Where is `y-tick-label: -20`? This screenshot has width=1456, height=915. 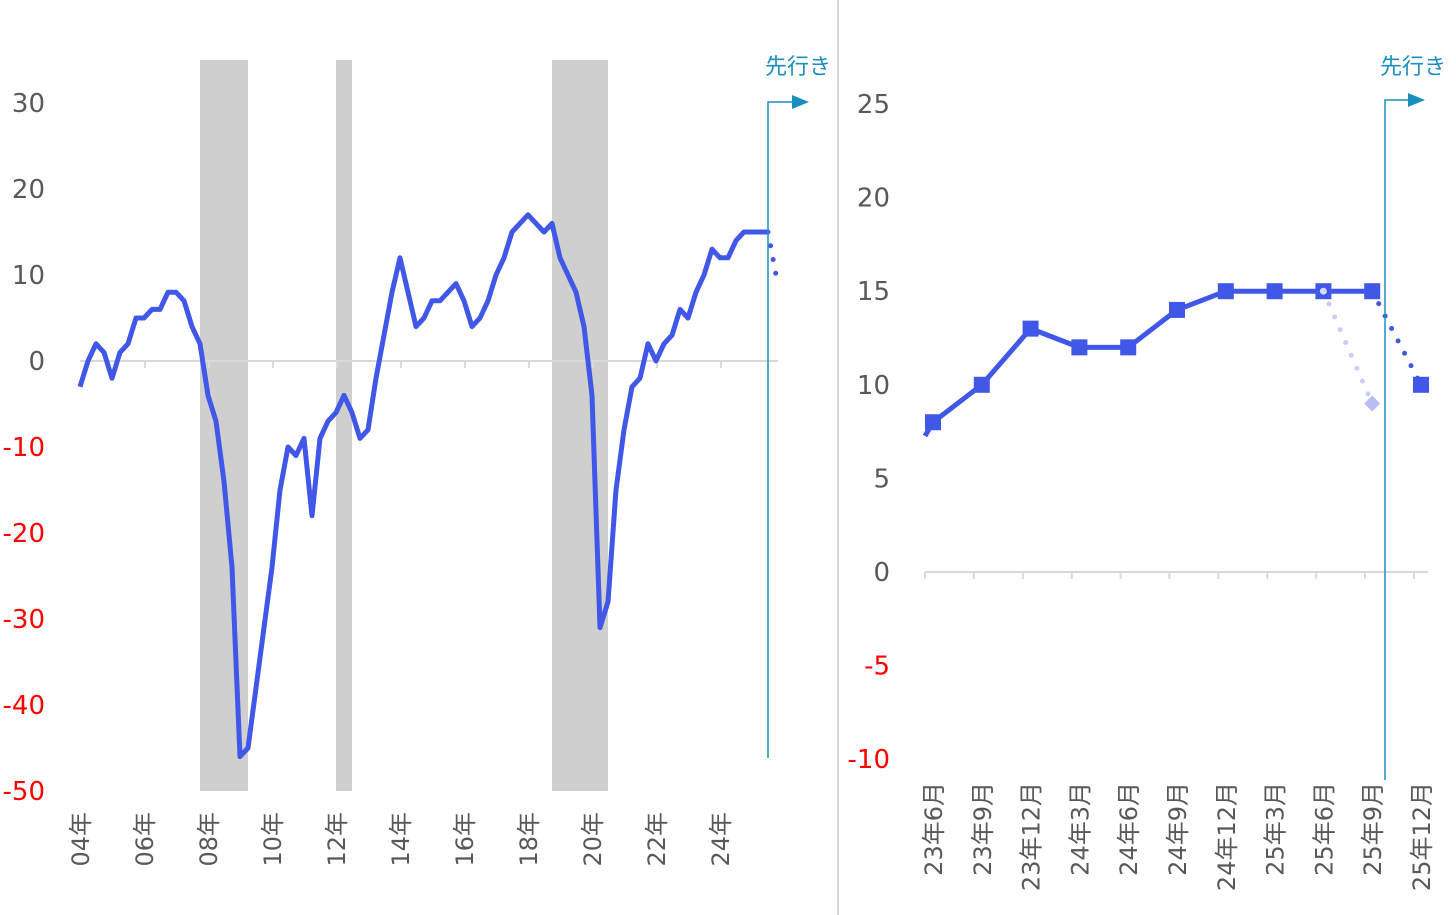 y-tick-label: -20 is located at coordinates (24, 534).